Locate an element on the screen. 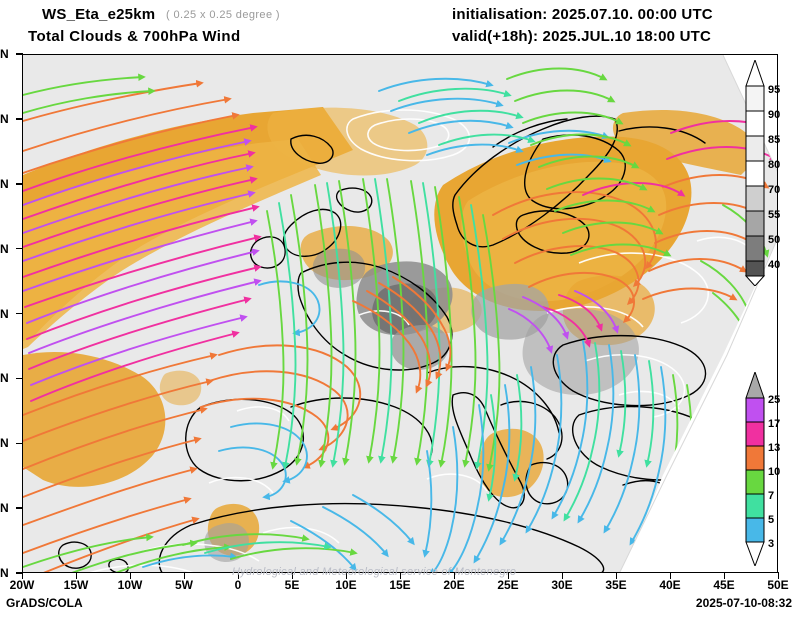 The image size is (800, 618). x-axis-label: 5W is located at coordinates (184, 585).